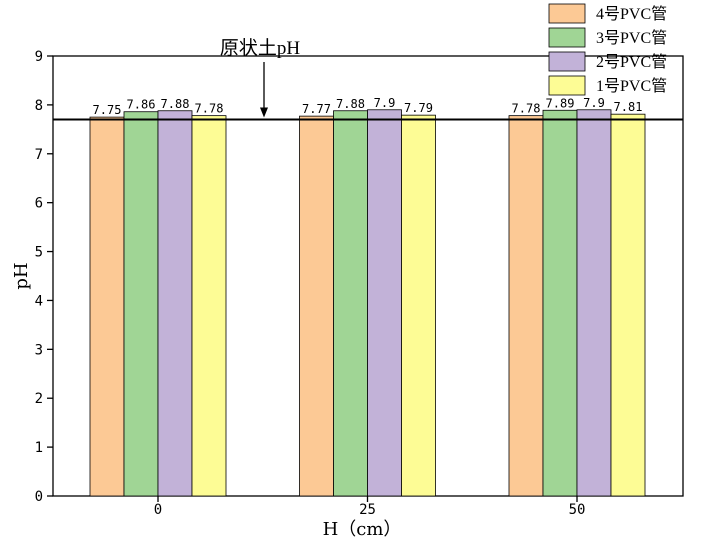  I want to click on y-tick-label: 3, so click(39, 350).